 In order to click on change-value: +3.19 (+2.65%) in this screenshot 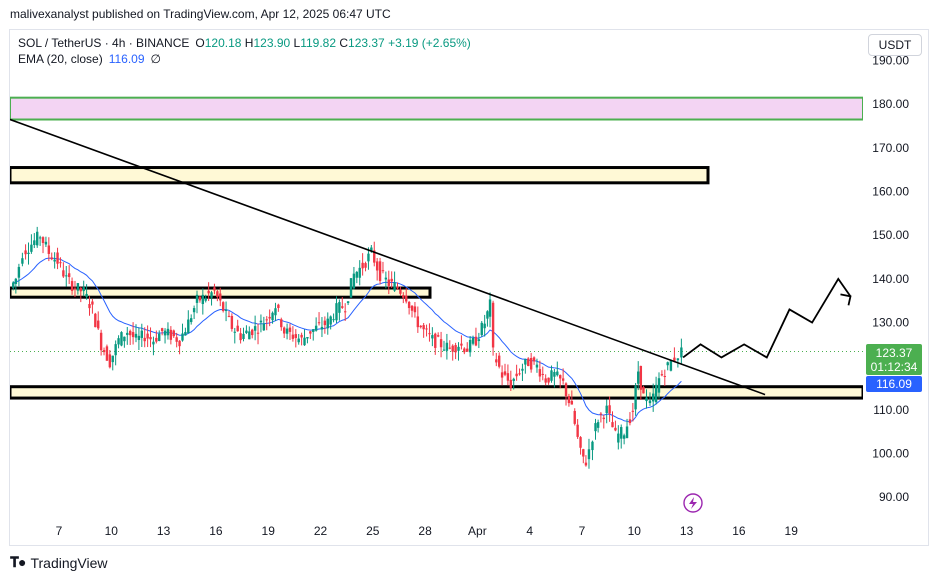, I will do `click(429, 43)`.